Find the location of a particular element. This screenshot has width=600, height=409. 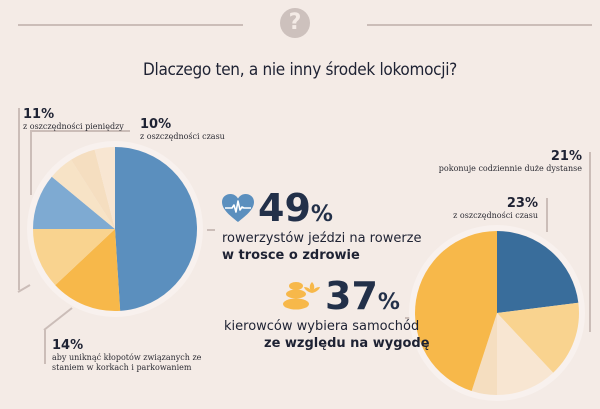

cyclists-stat: 49% is located at coordinates (295, 211).